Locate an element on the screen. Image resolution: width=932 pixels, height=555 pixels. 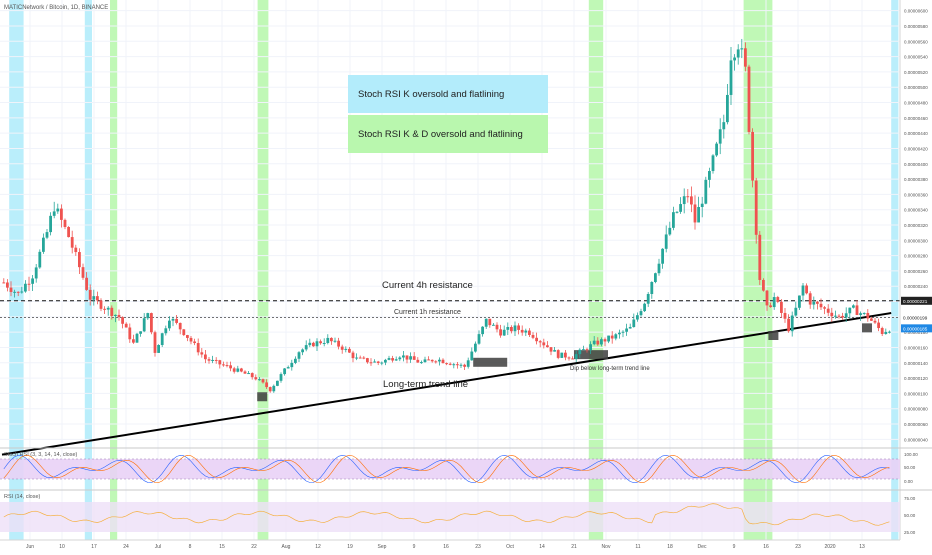
time-tick-label: 19 is located at coordinates (350, 547).